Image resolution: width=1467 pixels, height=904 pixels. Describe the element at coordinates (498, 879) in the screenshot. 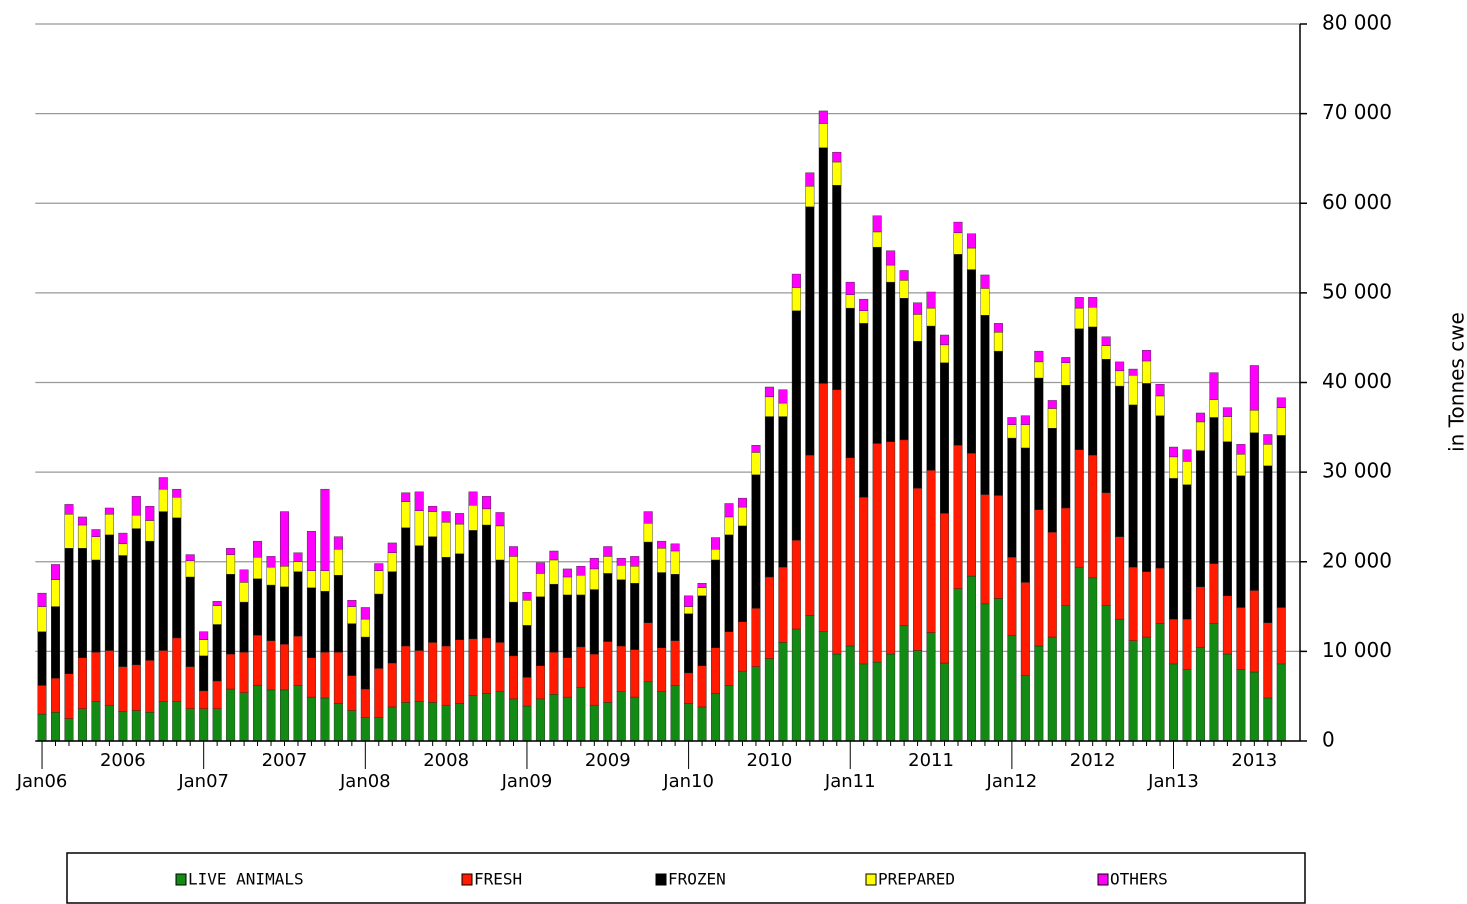

I see `legend-label: FRESH` at that location.